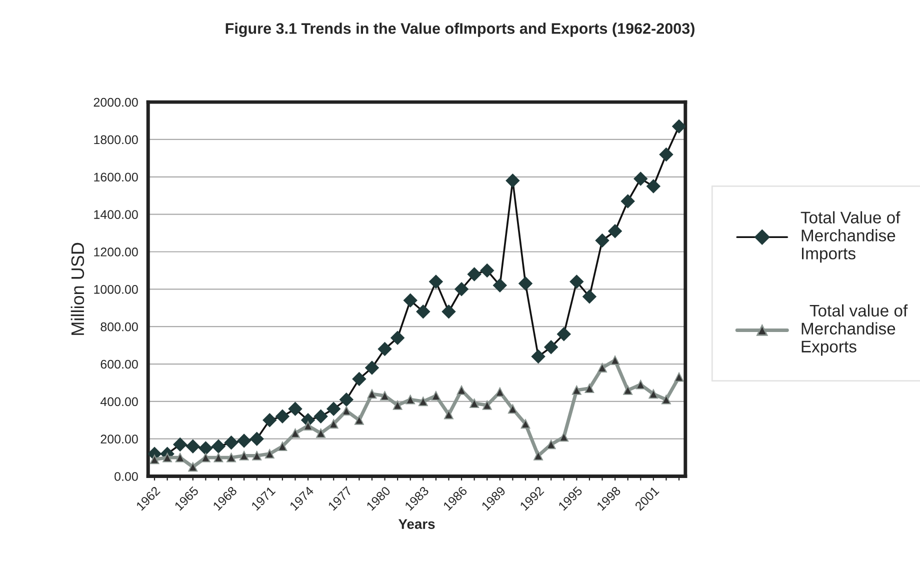 The width and height of the screenshot is (920, 567). Describe the element at coordinates (116, 177) in the screenshot. I see `y-tick-label: 1600.00` at that location.